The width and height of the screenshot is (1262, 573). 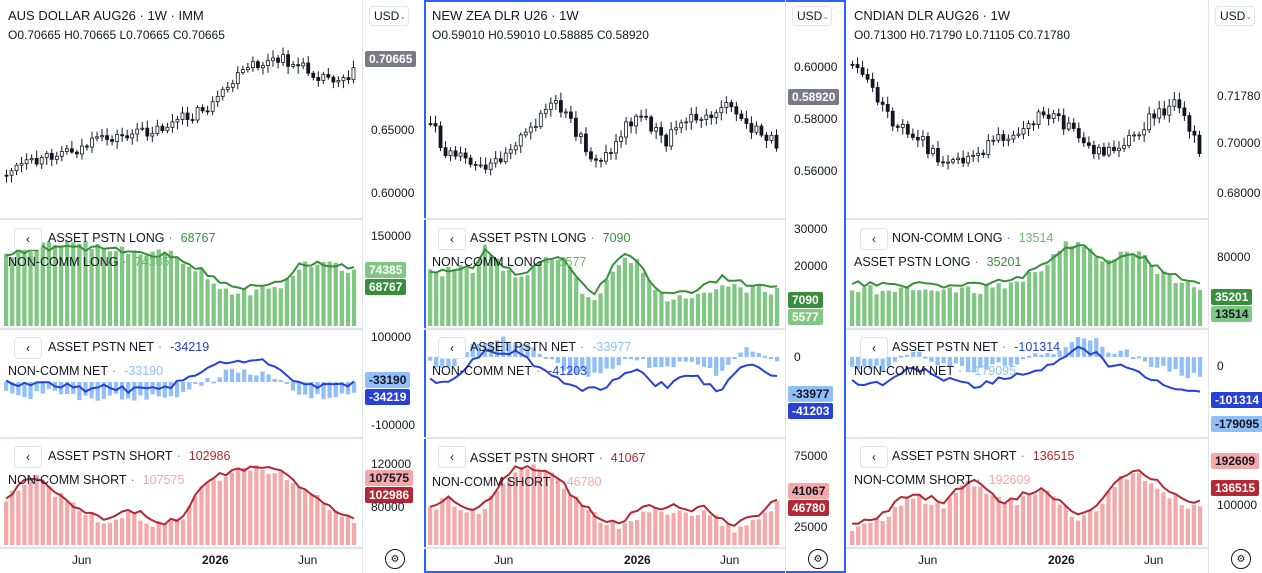 I want to click on long-line, so click(x=1026, y=266).